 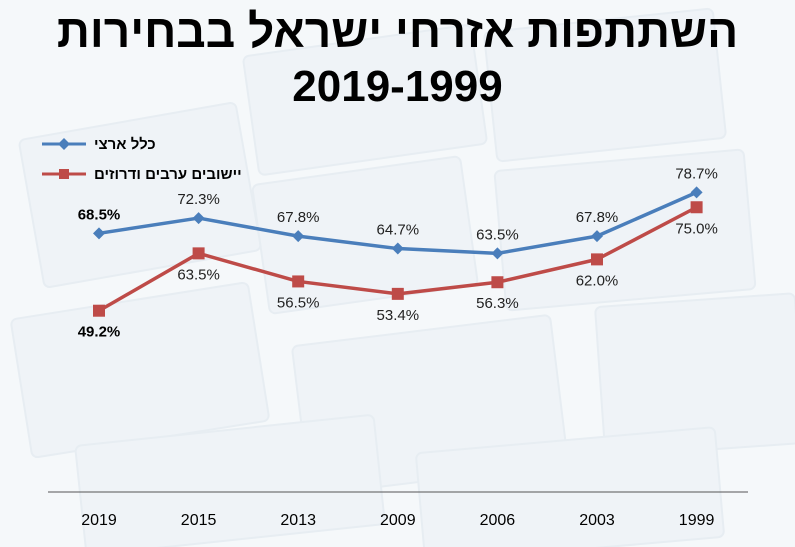 I want to click on data-label: 64.7%, so click(x=398, y=230).